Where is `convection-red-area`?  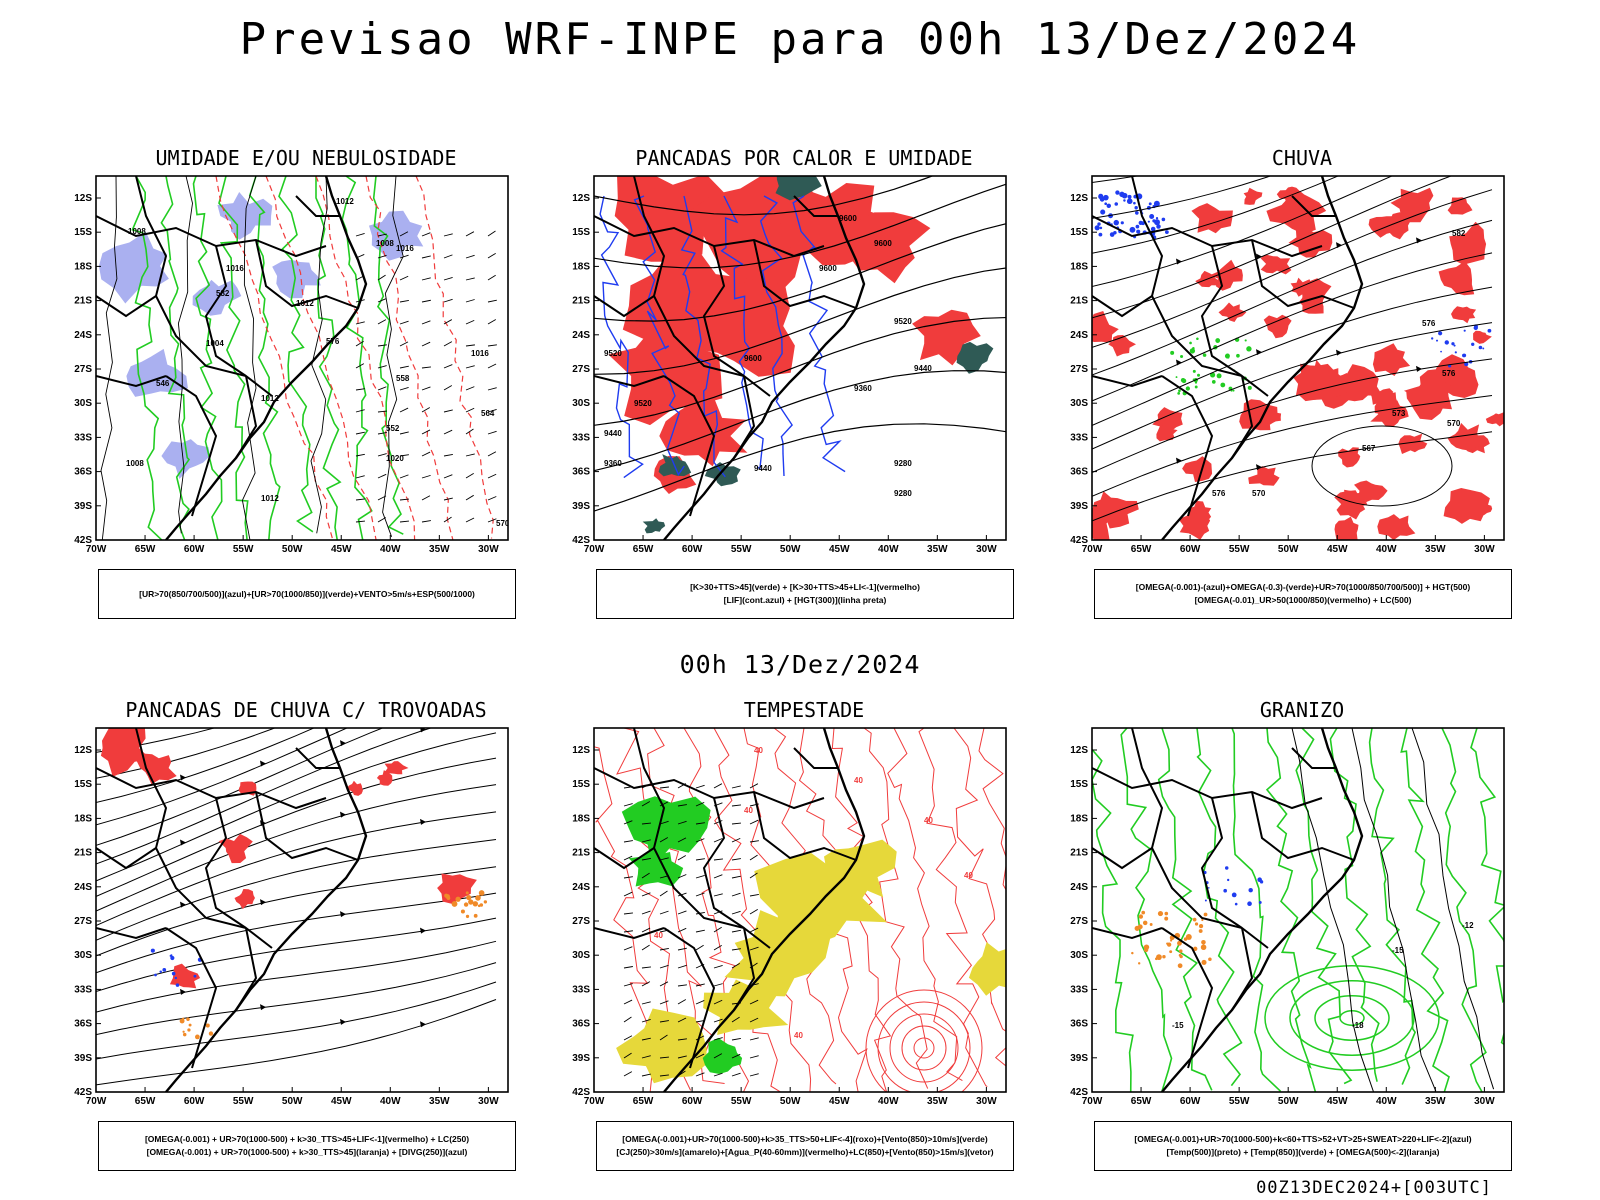 convection-red-area is located at coordinates (703, 433).